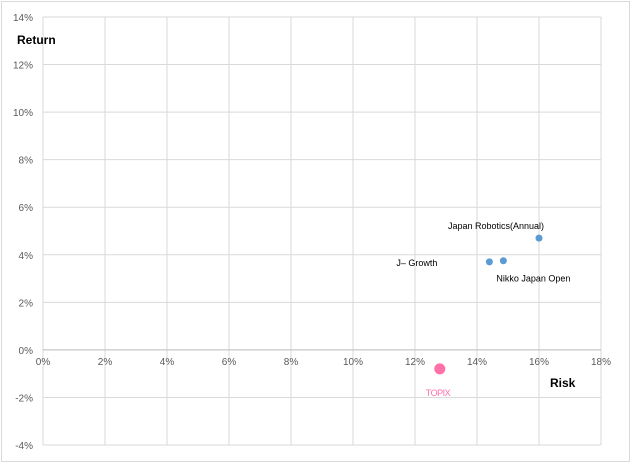 This screenshot has width=633, height=465. I want to click on data-label: J– Growth, so click(416, 263).